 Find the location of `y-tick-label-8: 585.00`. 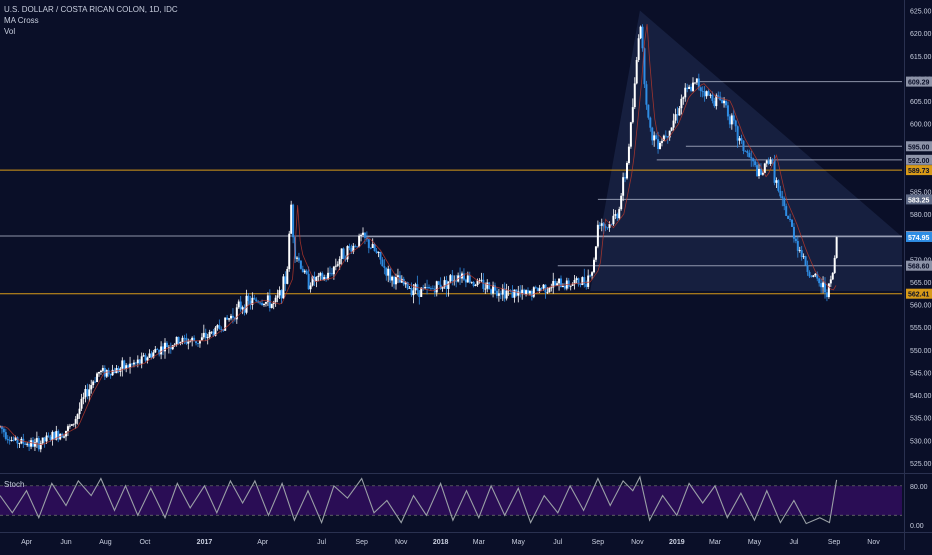

y-tick-label-8: 585.00 is located at coordinates (921, 192).